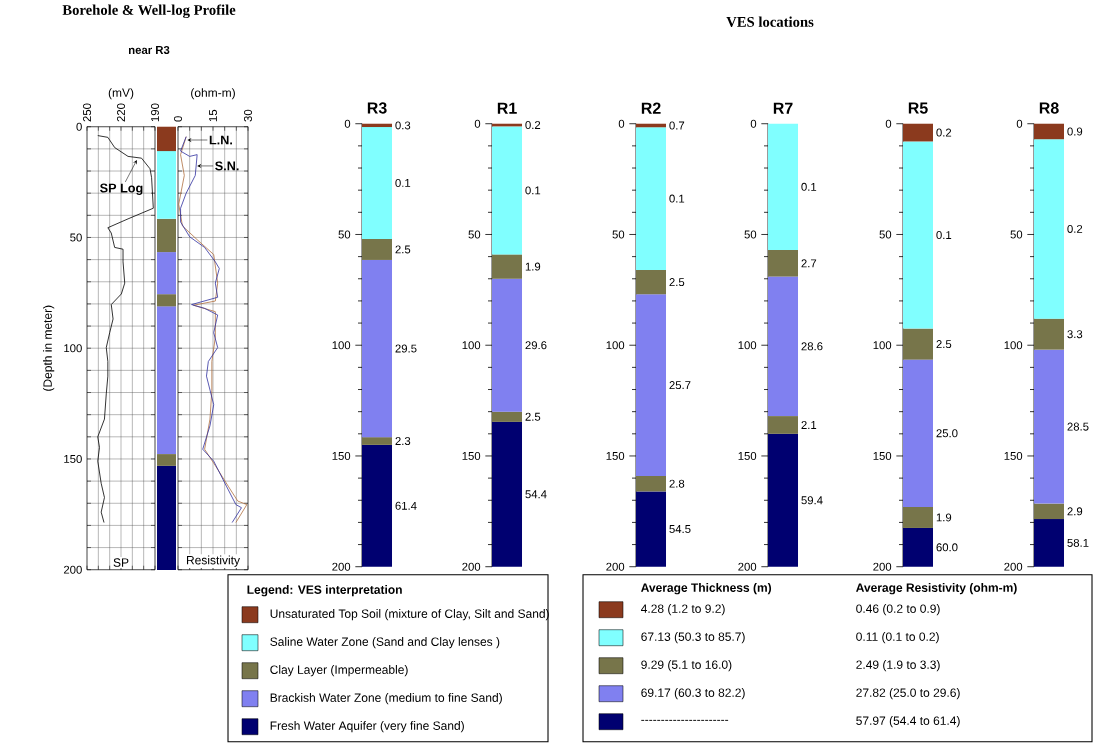 This screenshot has width=1120, height=752. Describe the element at coordinates (121, 562) in the screenshot. I see `annotation: SP` at that location.